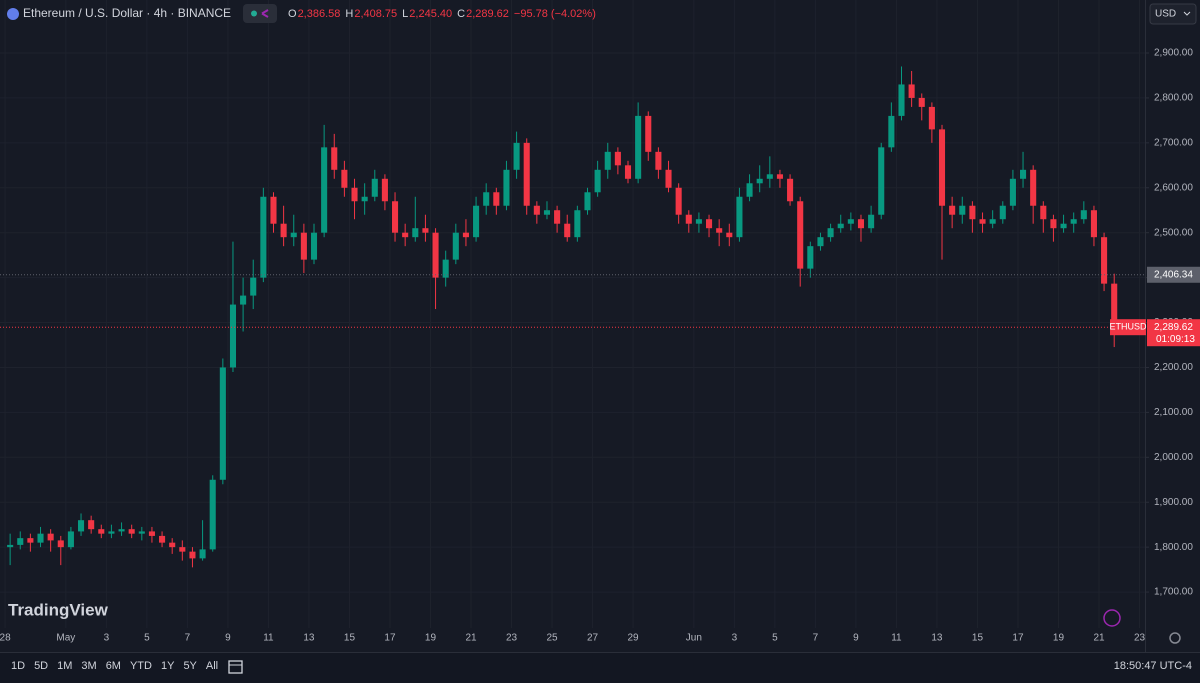 The height and width of the screenshot is (683, 1200). What do you see at coordinates (65, 638) in the screenshot?
I see `x-tick-label: May` at bounding box center [65, 638].